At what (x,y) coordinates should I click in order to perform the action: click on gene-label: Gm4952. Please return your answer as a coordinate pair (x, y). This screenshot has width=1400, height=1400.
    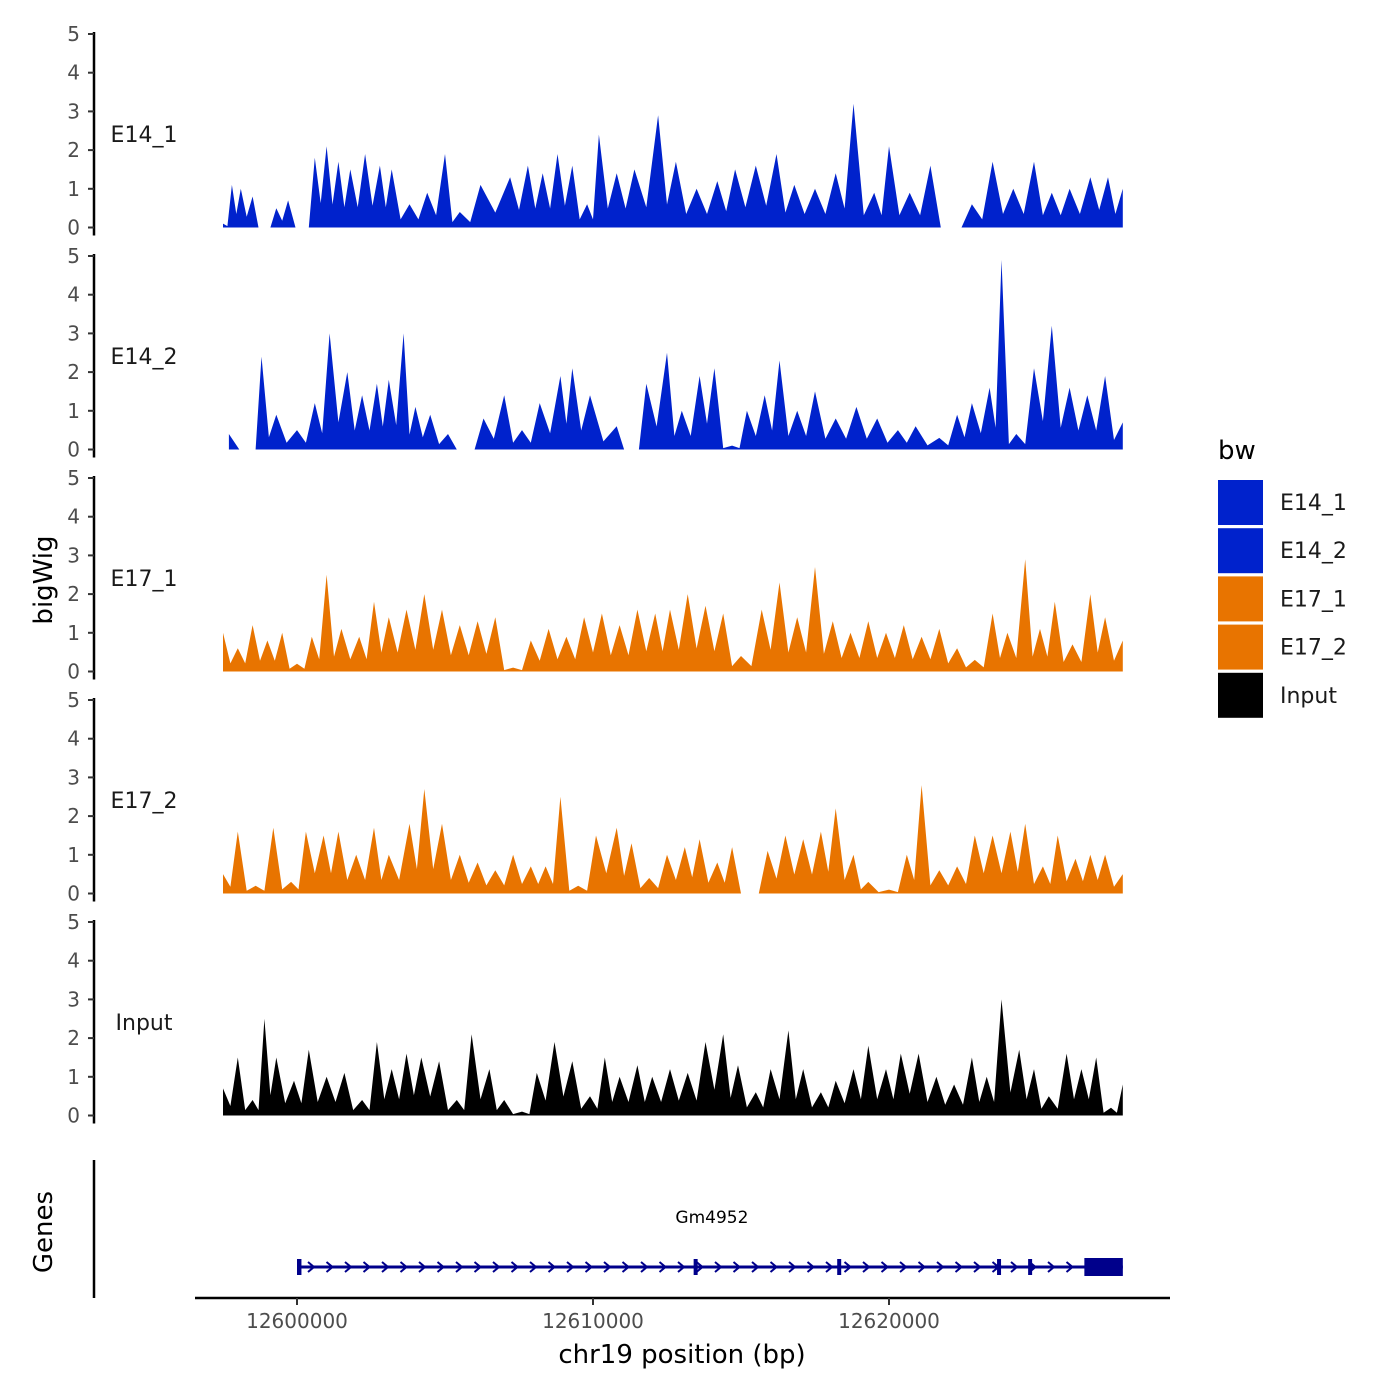
    Looking at the image, I should click on (711, 1218).